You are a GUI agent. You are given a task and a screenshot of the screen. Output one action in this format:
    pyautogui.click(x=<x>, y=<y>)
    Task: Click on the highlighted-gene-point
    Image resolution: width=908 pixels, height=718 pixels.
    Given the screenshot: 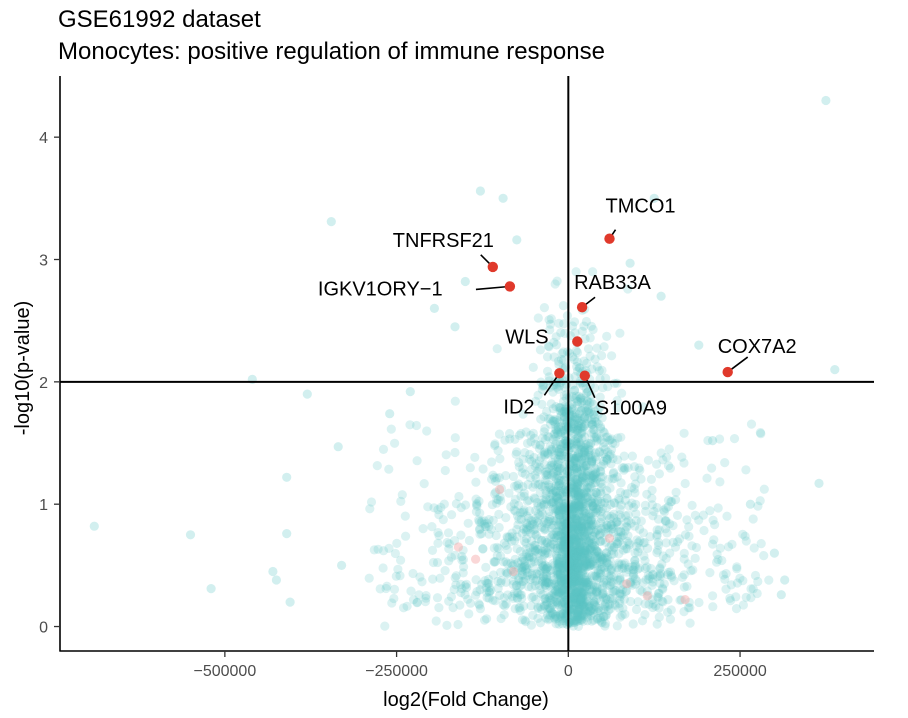 What is the action you would take?
    pyautogui.click(x=582, y=307)
    